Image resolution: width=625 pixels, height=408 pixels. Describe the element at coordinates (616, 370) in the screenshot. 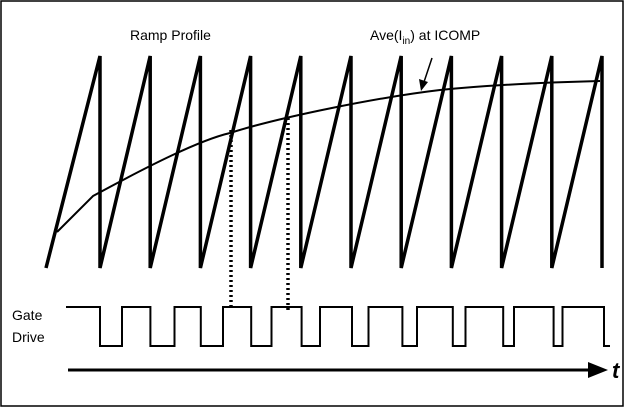

I see `time-axis-label: t` at that location.